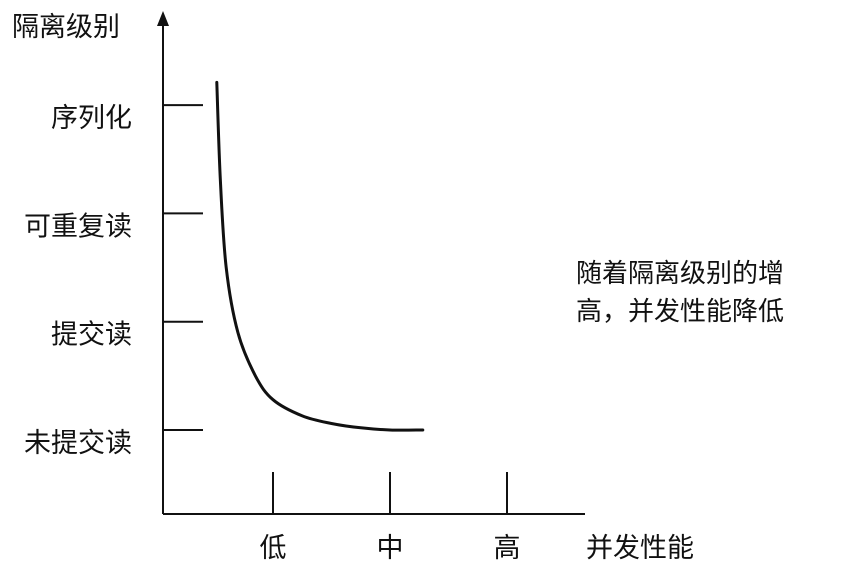 The height and width of the screenshot is (577, 854). Describe the element at coordinates (273, 548) in the screenshot. I see `x-tick-label: 低` at that location.